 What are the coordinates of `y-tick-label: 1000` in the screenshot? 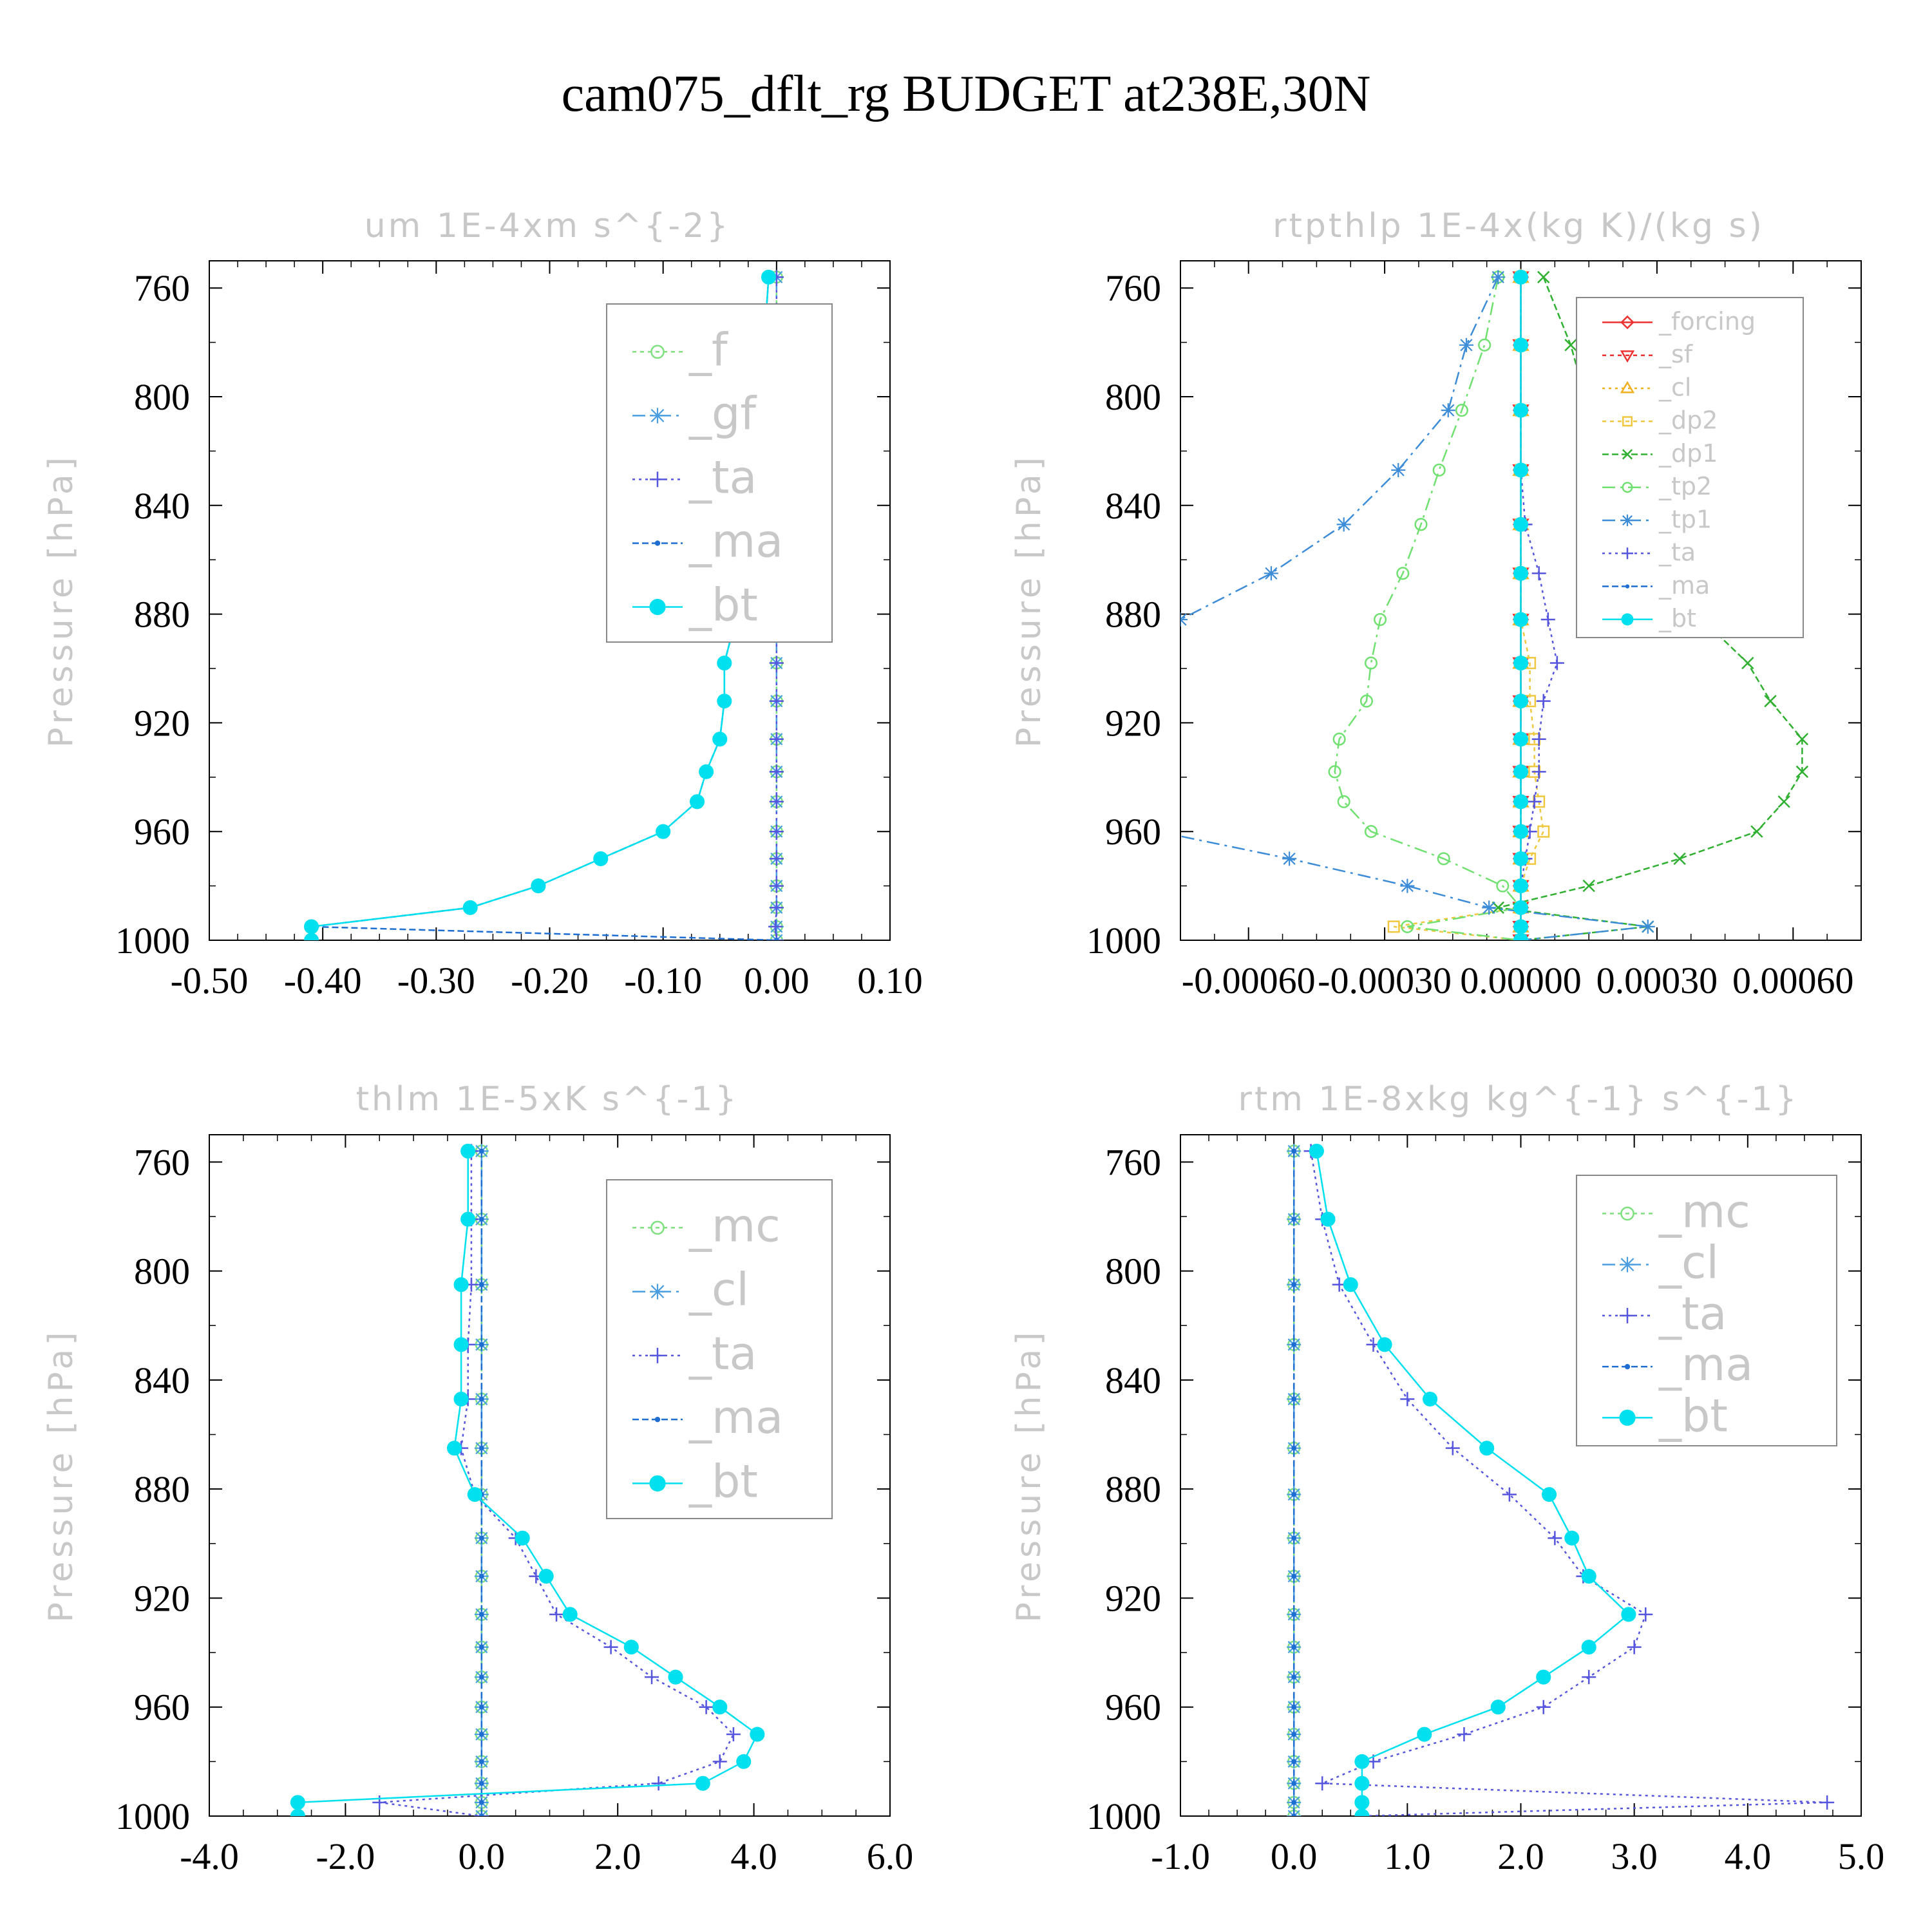 It's located at (1124, 1816).